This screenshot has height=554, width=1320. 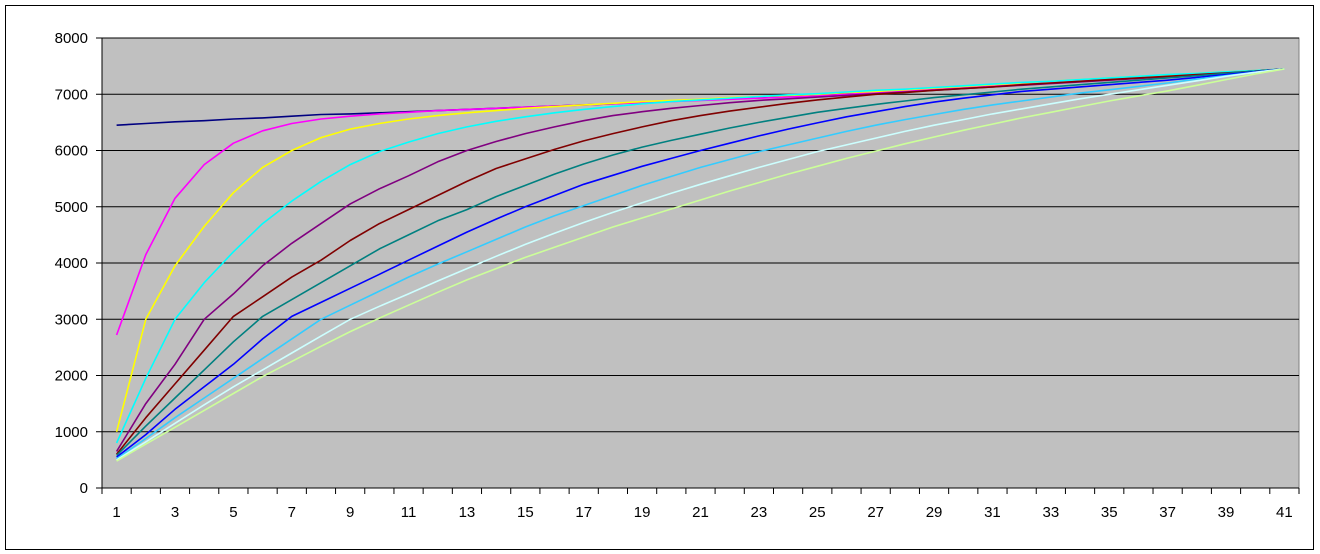 I want to click on xtick-label-23: 23, so click(x=759, y=512).